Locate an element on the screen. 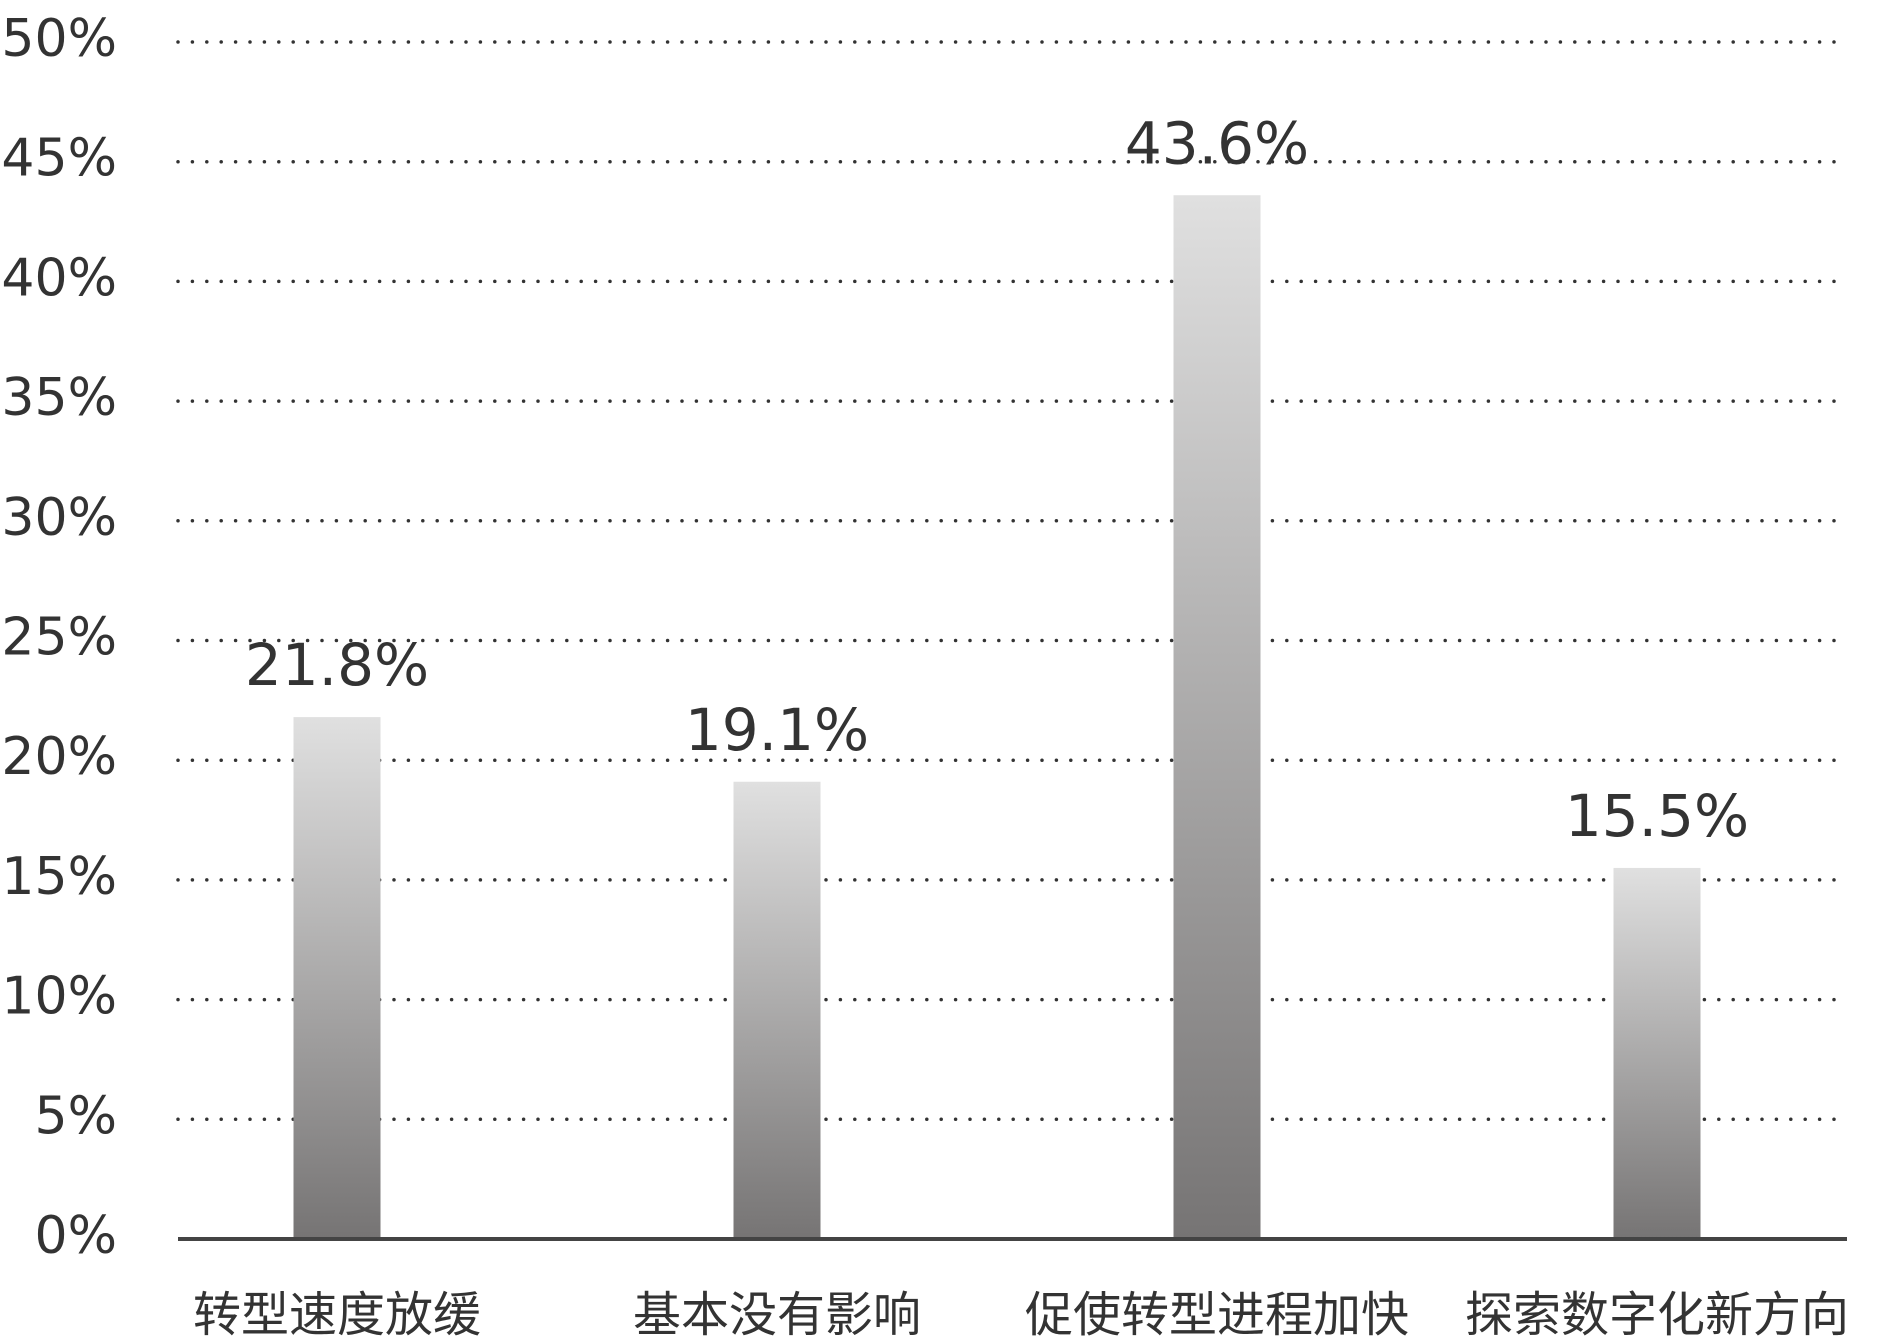  y-tick-label: 15% is located at coordinates (59, 877).